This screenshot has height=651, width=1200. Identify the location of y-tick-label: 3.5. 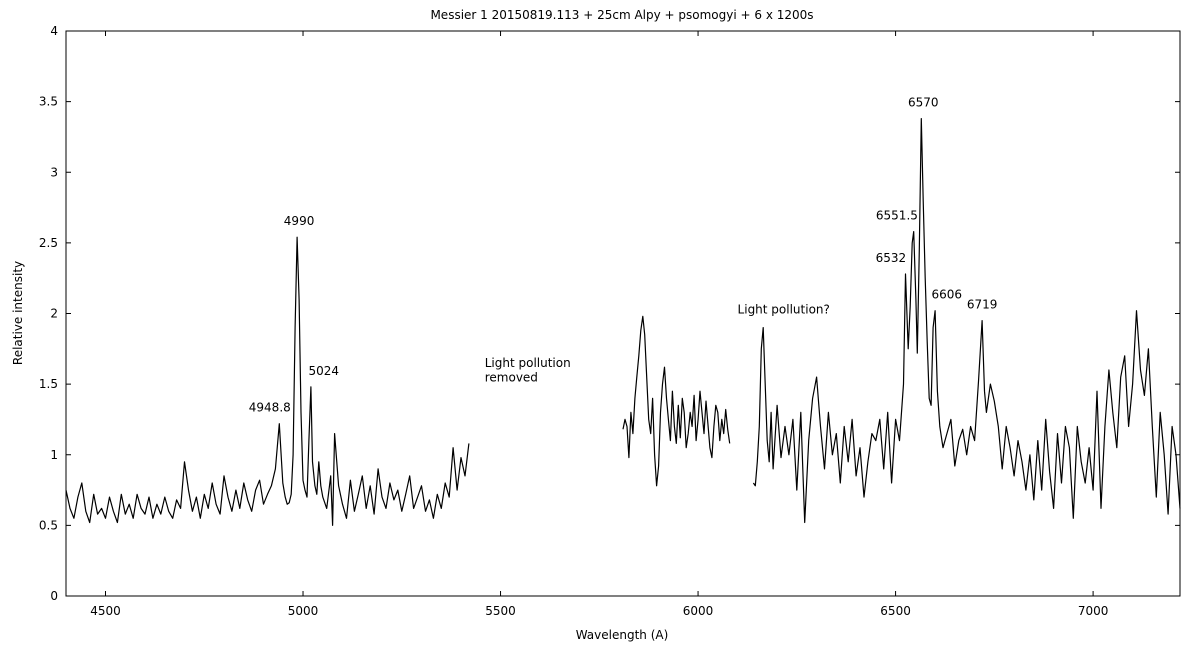
(48, 102).